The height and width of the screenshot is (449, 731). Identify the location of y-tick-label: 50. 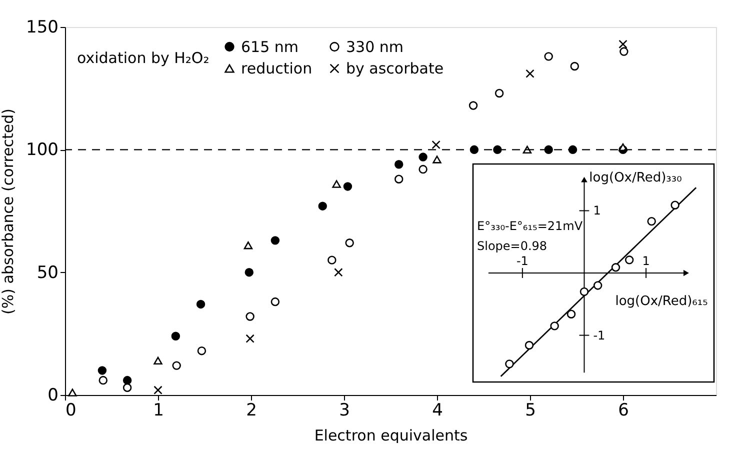
(47, 272).